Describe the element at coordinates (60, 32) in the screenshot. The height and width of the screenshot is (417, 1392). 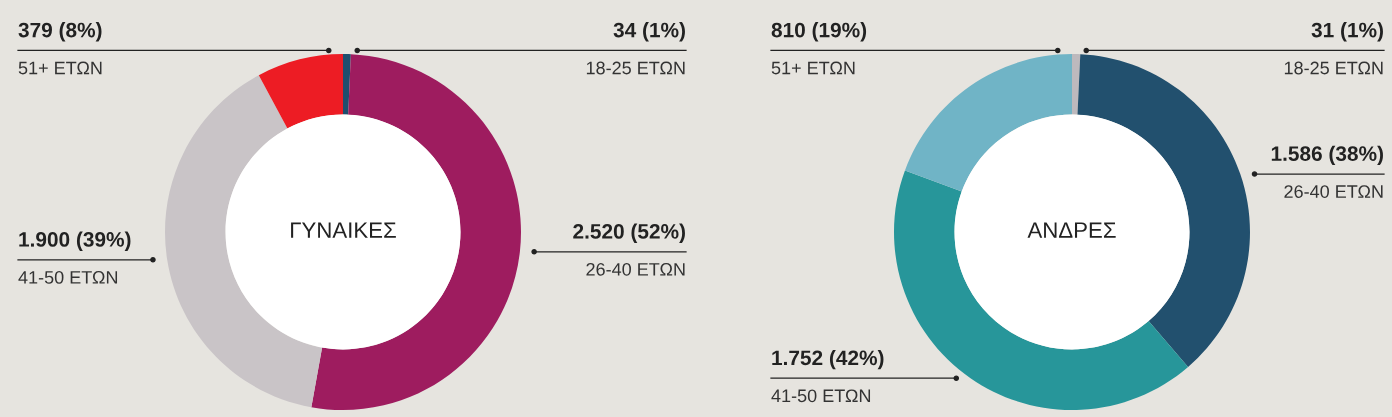
I see `data-label: 379 (8%)` at that location.